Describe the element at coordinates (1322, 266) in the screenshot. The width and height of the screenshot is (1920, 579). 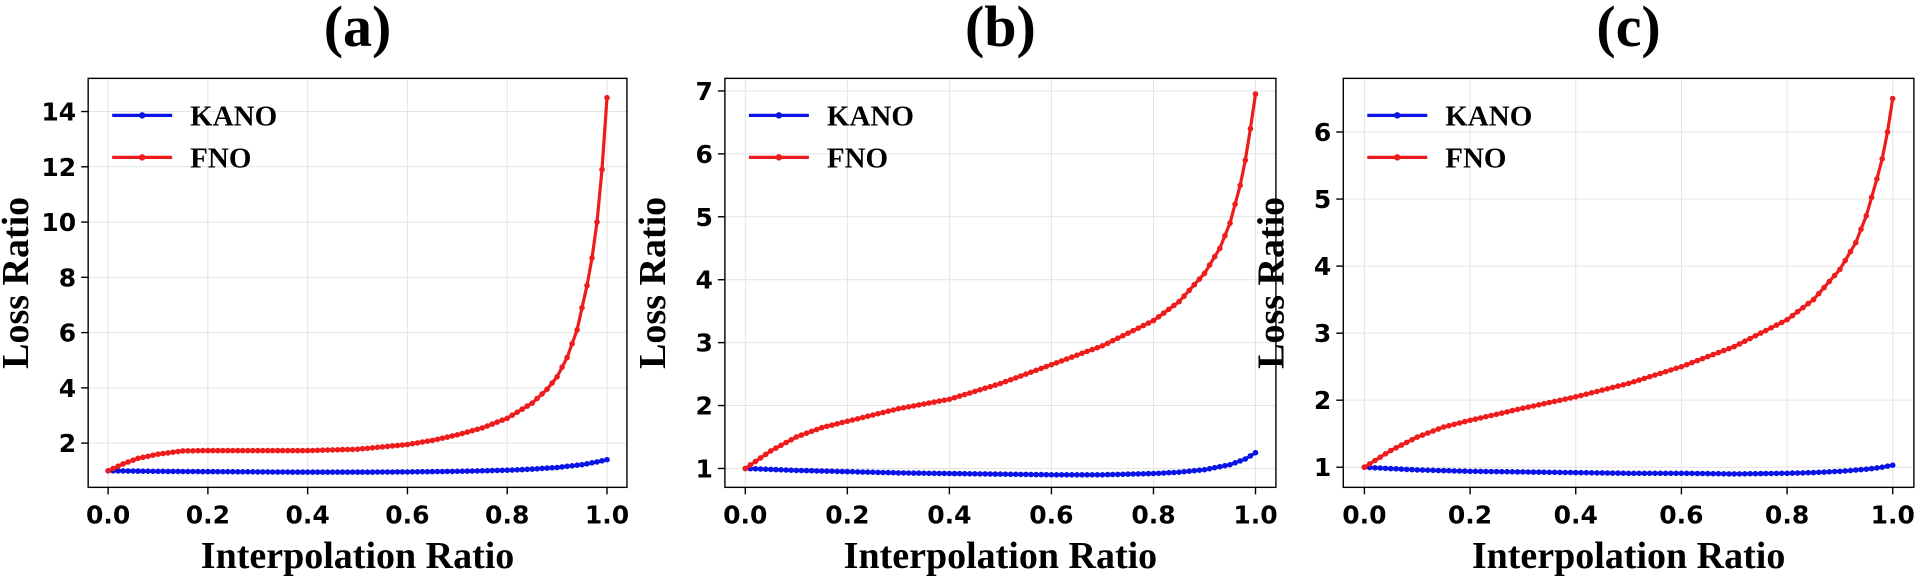
I see `y-tick-label: 4` at that location.